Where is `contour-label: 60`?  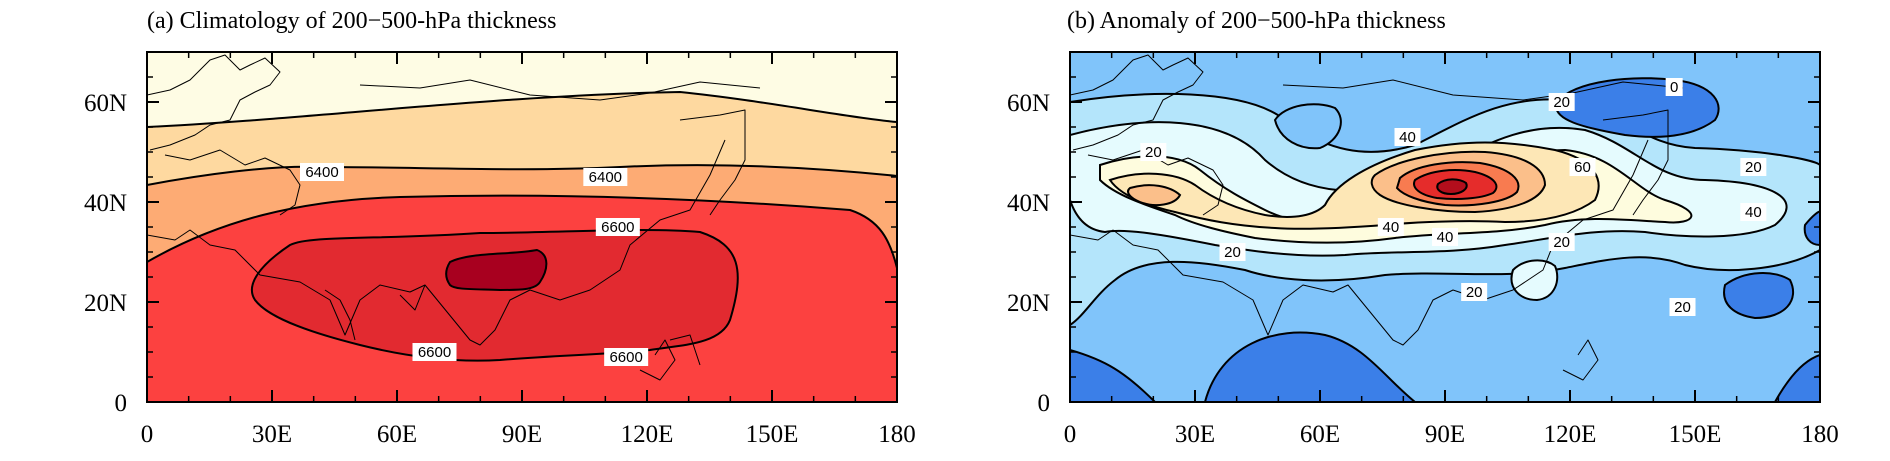
contour-label: 60 is located at coordinates (1582, 167).